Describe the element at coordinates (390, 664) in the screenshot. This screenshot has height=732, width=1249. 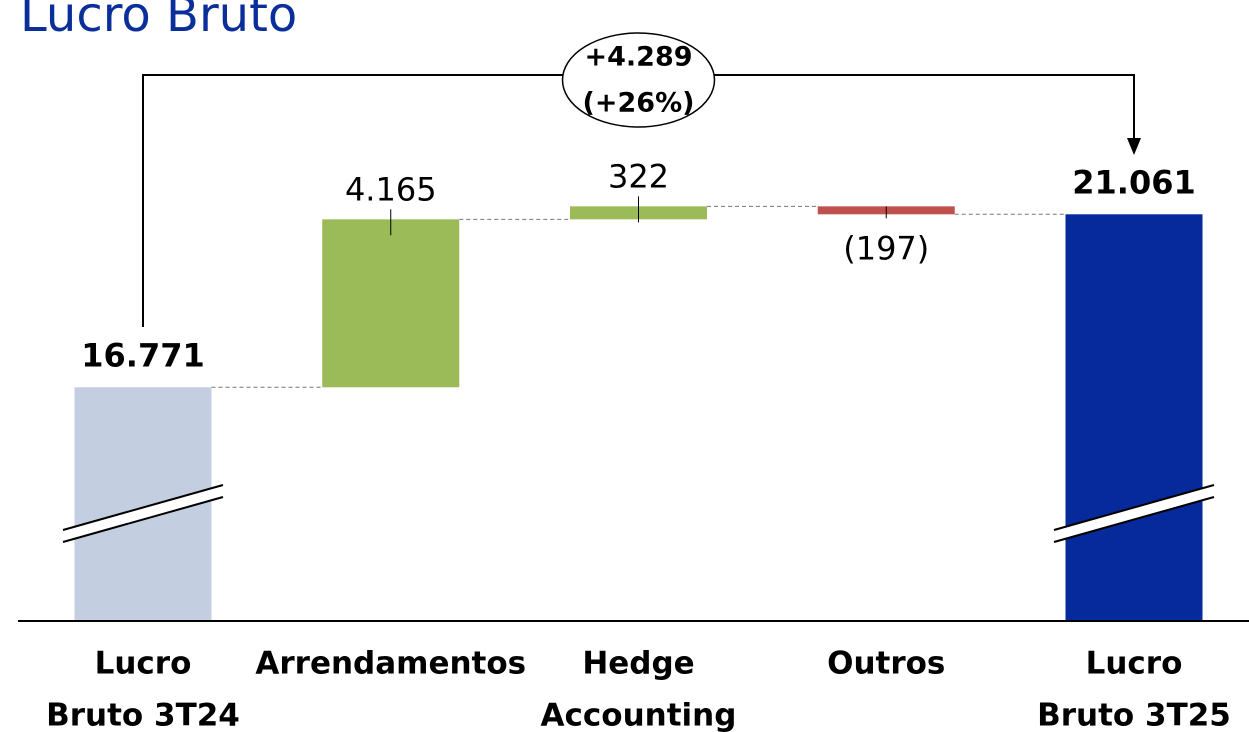
I see `x-tick-label: Arrendamentos` at that location.